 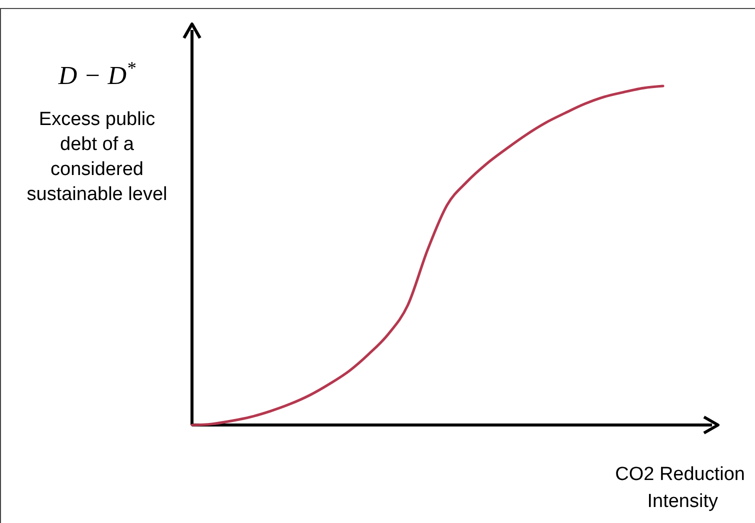 I want to click on text: Excess public debt of a considered sustainable level, so click(x=97, y=157).